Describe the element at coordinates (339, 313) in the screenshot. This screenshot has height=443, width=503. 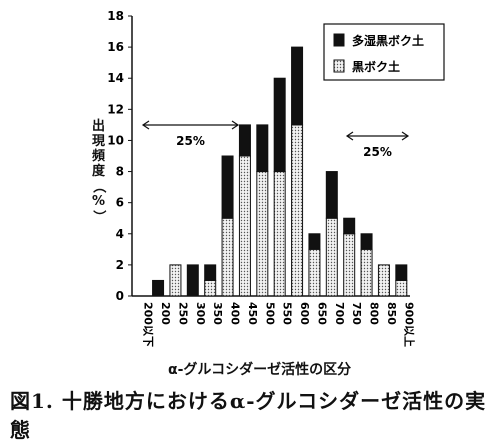
I see `x-tick-label: 700` at that location.